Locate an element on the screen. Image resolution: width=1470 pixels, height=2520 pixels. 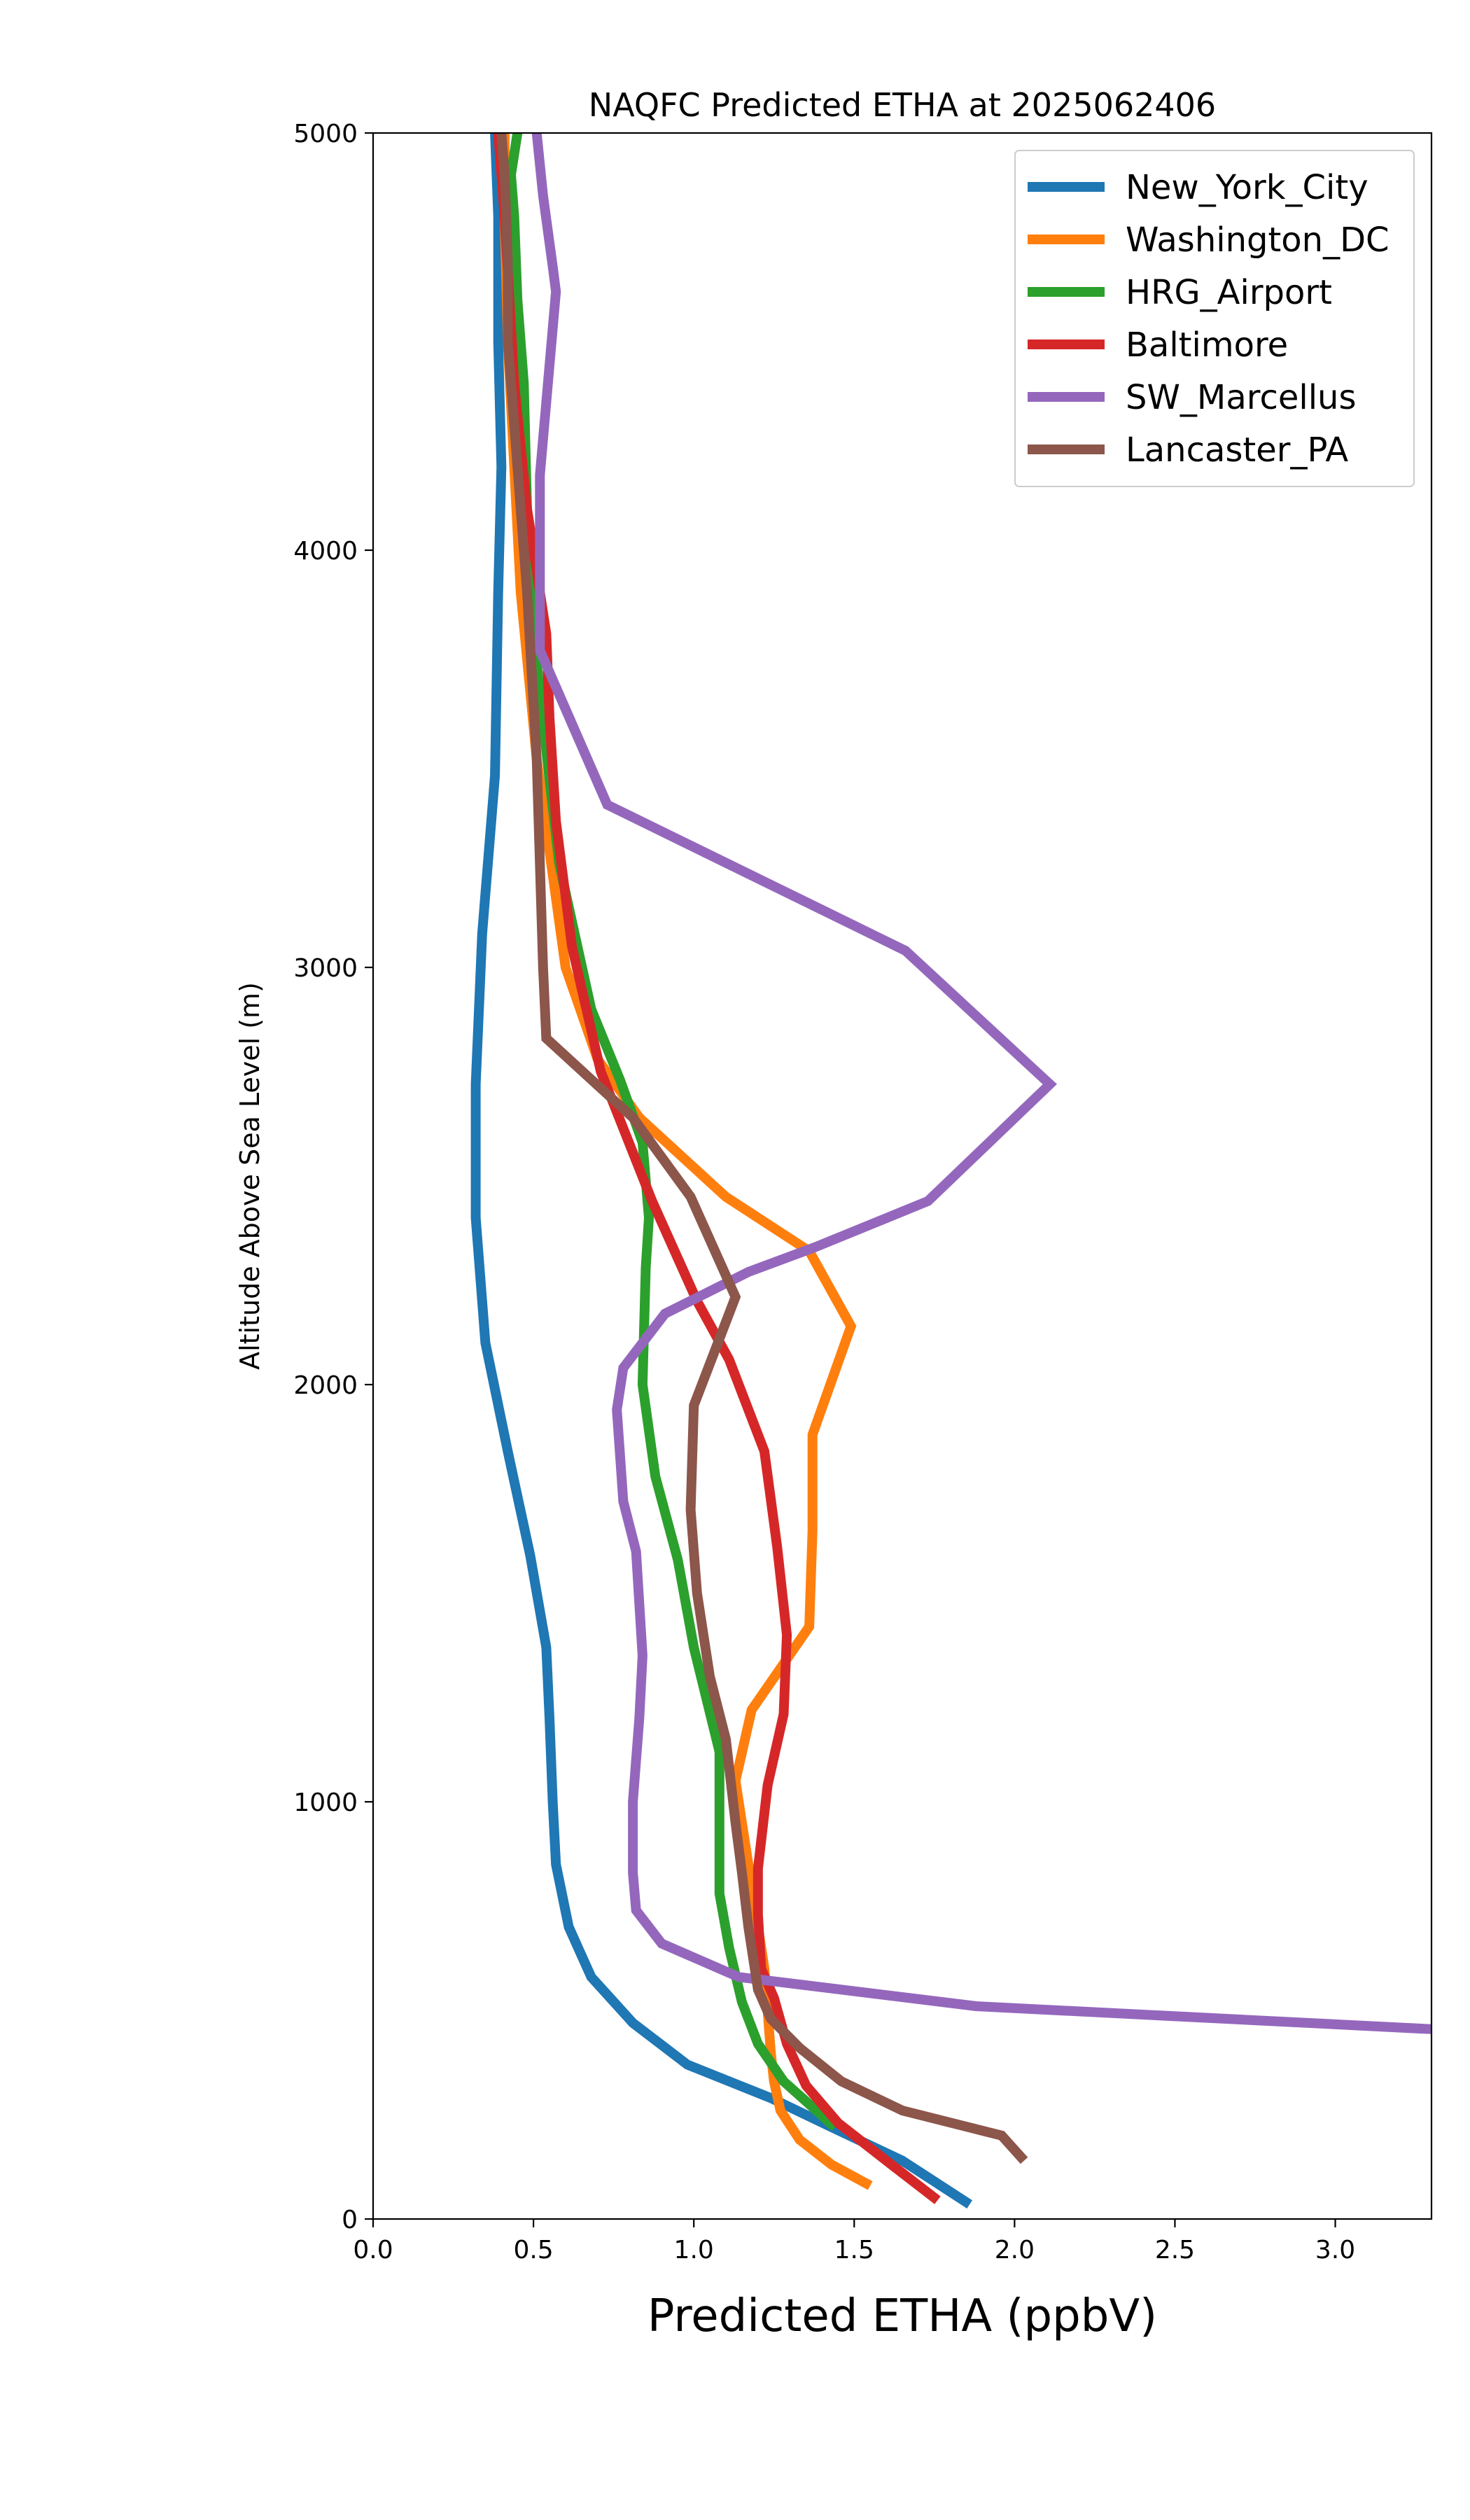
x-tick-label: 2.5 is located at coordinates (1175, 2250).